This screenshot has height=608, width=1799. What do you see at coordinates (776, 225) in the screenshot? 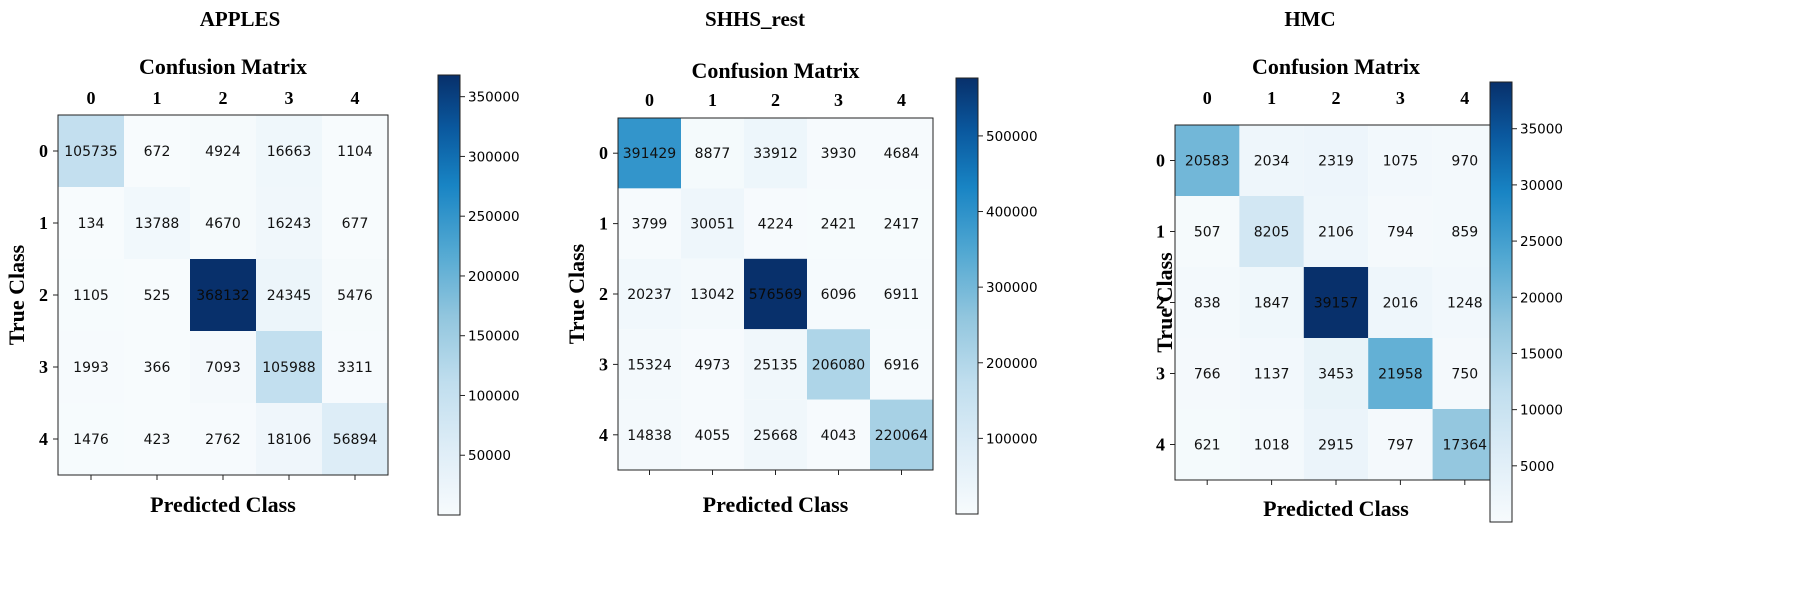
I see `cell-value-label: 4224` at bounding box center [776, 225].